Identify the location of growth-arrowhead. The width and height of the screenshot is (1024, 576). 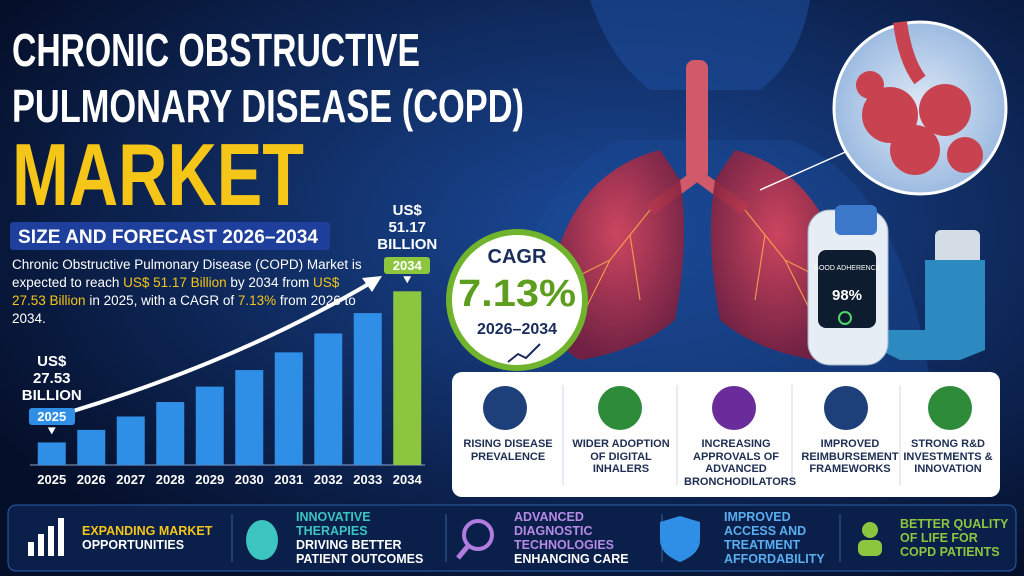
(372, 284).